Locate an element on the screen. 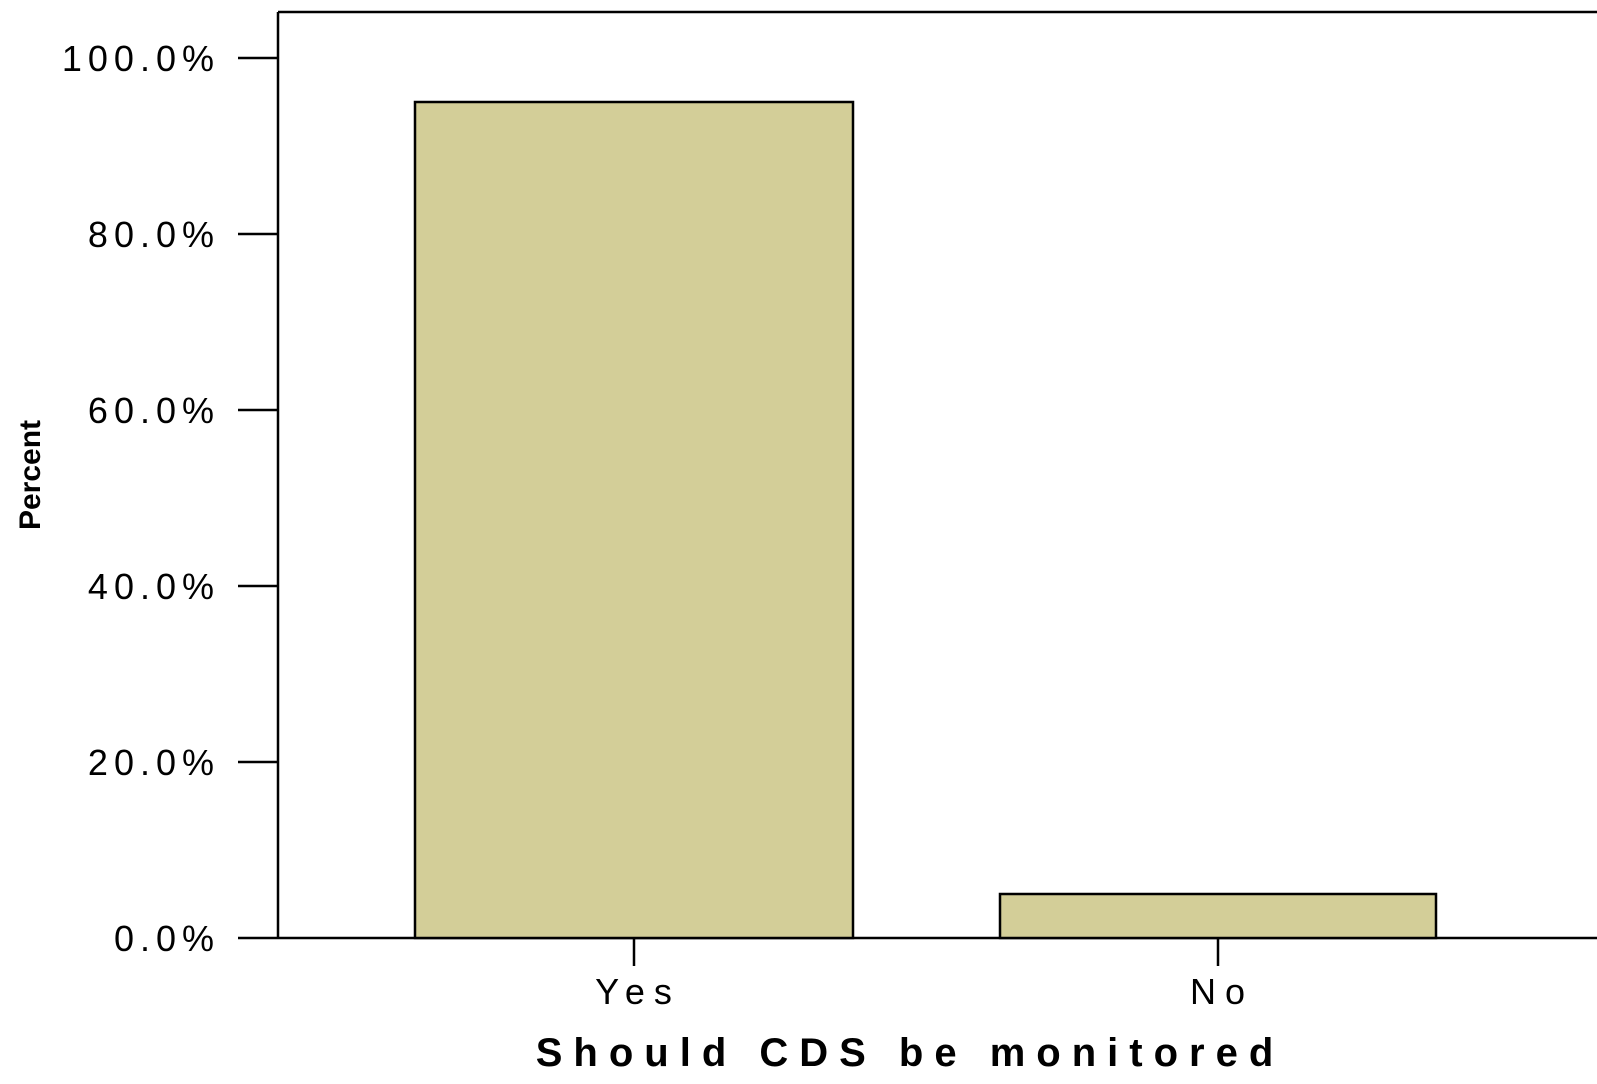 This screenshot has width=1597, height=1084. y-tick-label: 80.0% is located at coordinates (154, 234).